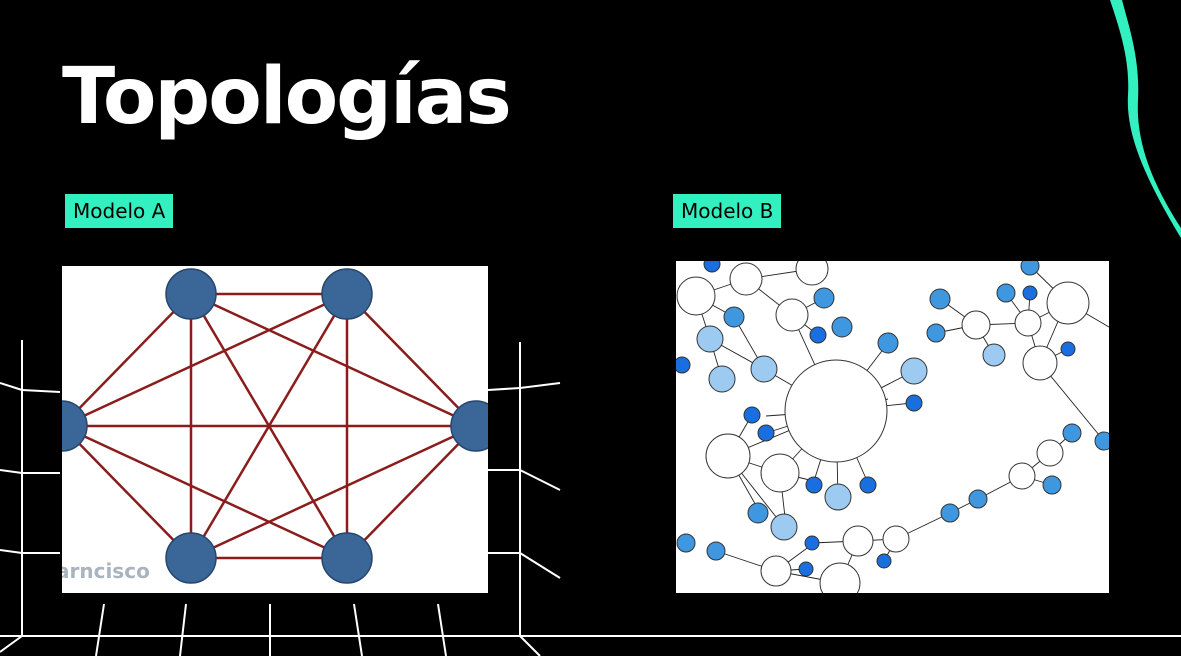 The height and width of the screenshot is (656, 1181). What do you see at coordinates (727, 211) in the screenshot?
I see `model-b-label: Modelo B` at bounding box center [727, 211].